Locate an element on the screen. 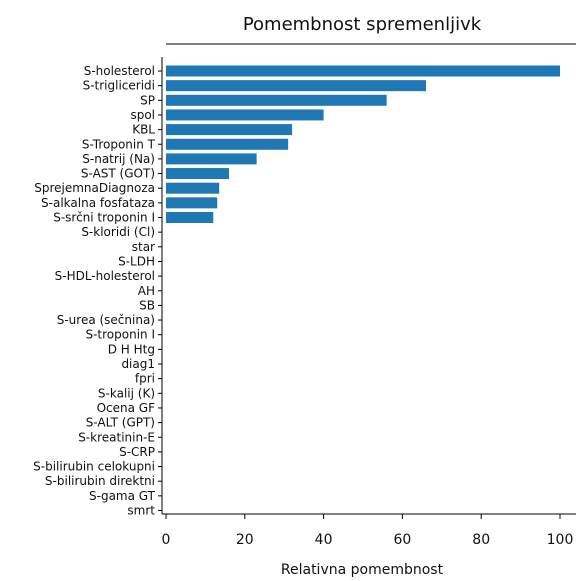 This screenshot has width=577, height=581. y-tick-label: smrt is located at coordinates (141, 511).